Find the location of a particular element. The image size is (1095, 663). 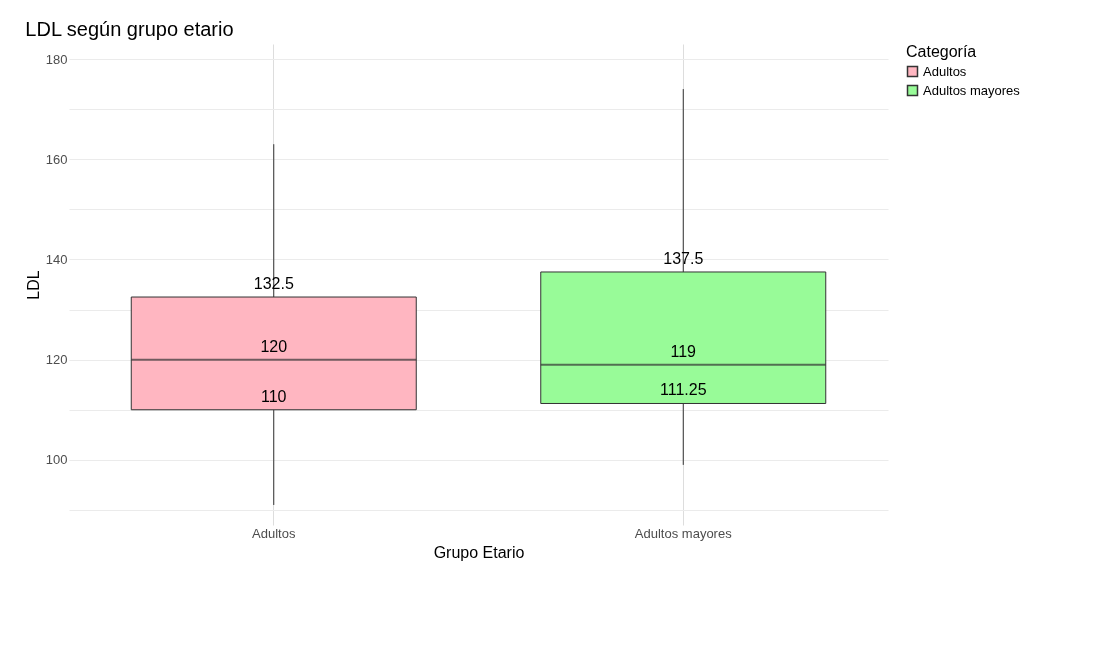

y-tick-label: 160 is located at coordinates (56, 159).